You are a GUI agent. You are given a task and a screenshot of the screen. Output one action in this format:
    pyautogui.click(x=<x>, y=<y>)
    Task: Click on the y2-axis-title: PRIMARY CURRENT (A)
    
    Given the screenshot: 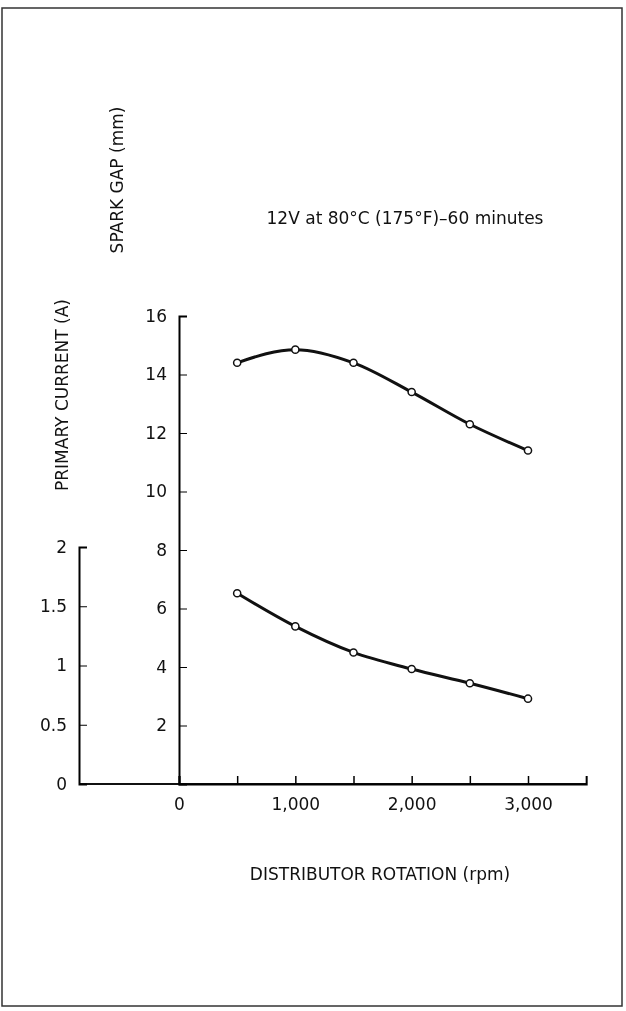 What is the action you would take?
    pyautogui.click(x=62, y=395)
    